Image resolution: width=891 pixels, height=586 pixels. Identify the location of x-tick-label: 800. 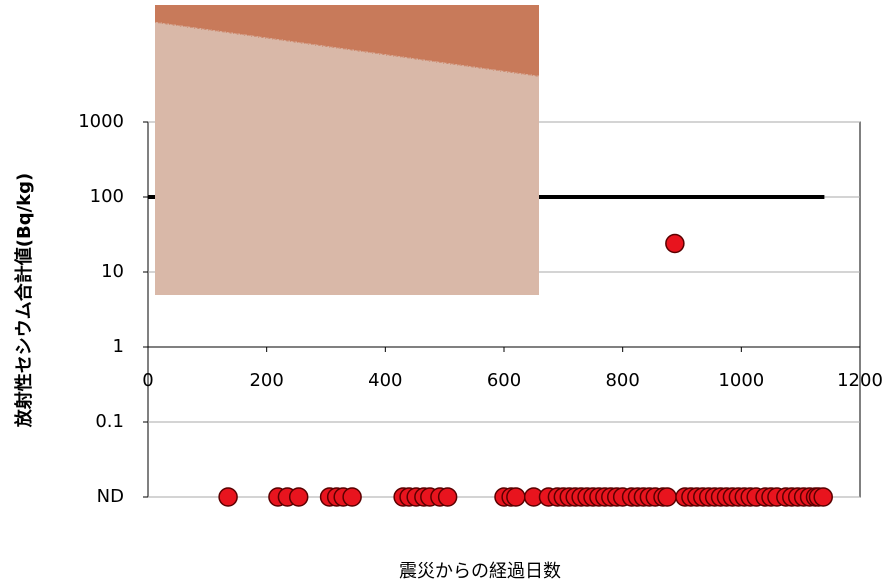
(622, 380).